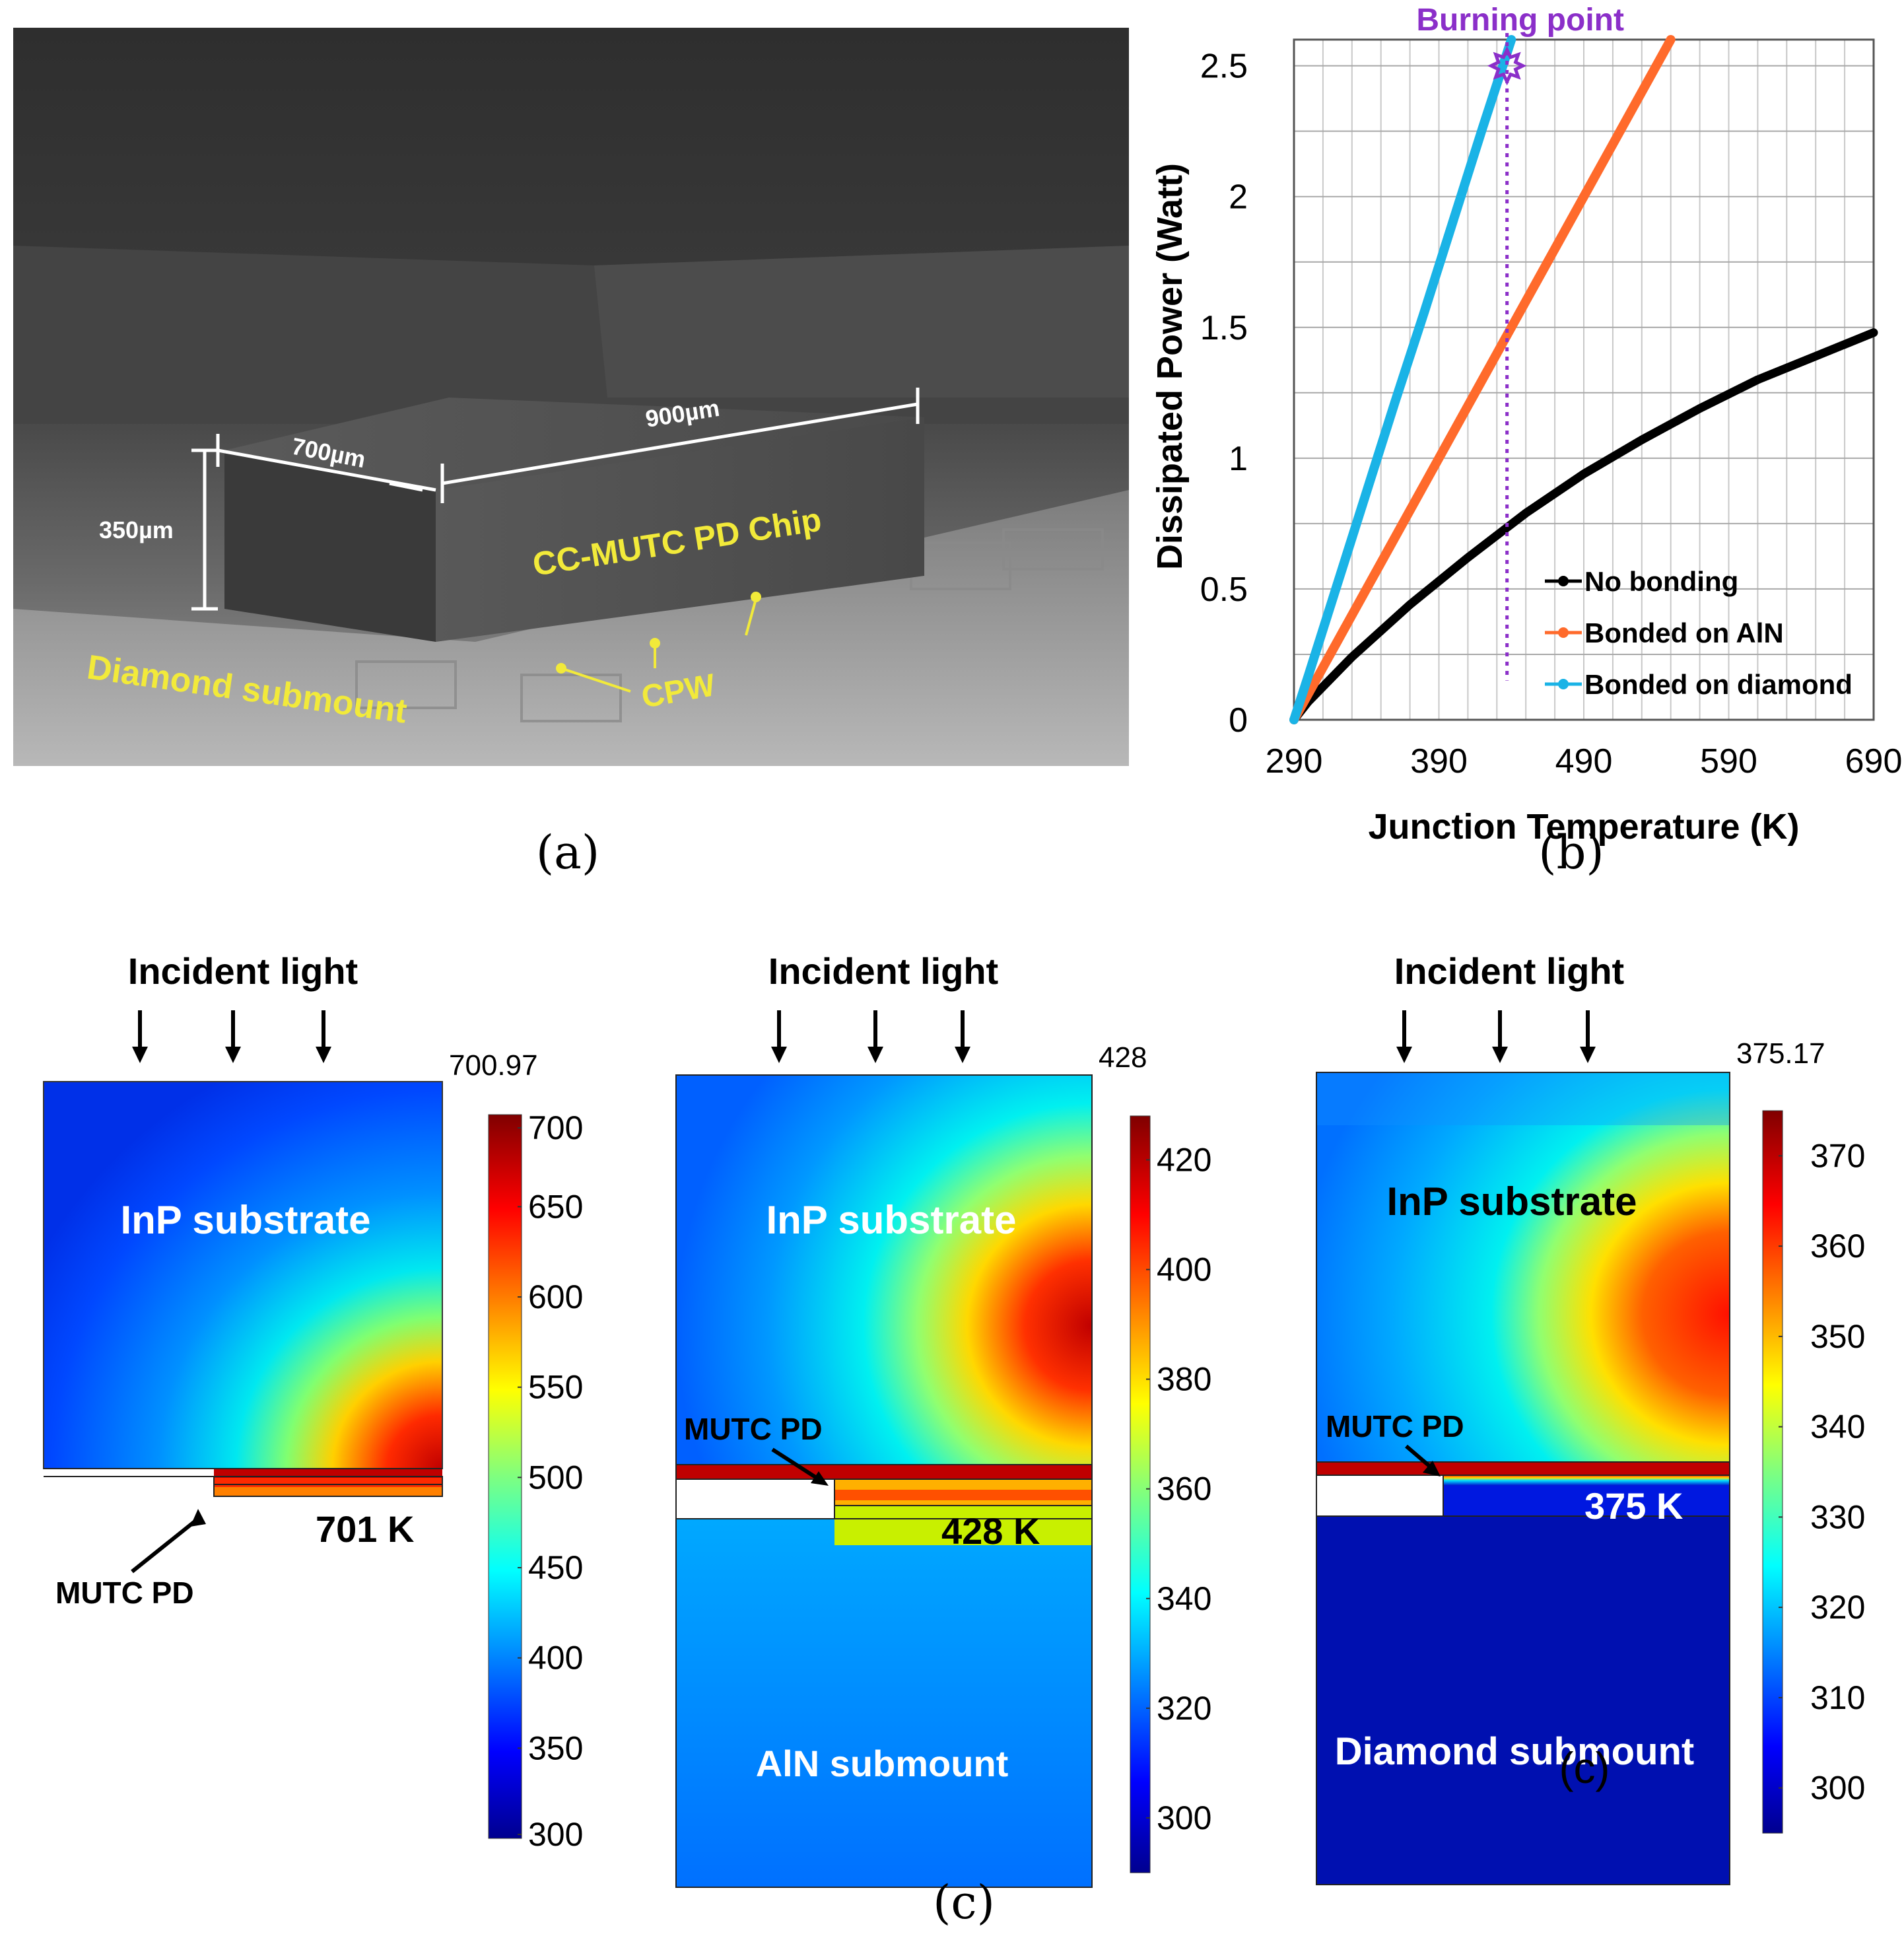 The width and height of the screenshot is (1904, 1948). Describe the element at coordinates (1184, 1159) in the screenshot. I see `colorbar-tick-label: 420` at that location.